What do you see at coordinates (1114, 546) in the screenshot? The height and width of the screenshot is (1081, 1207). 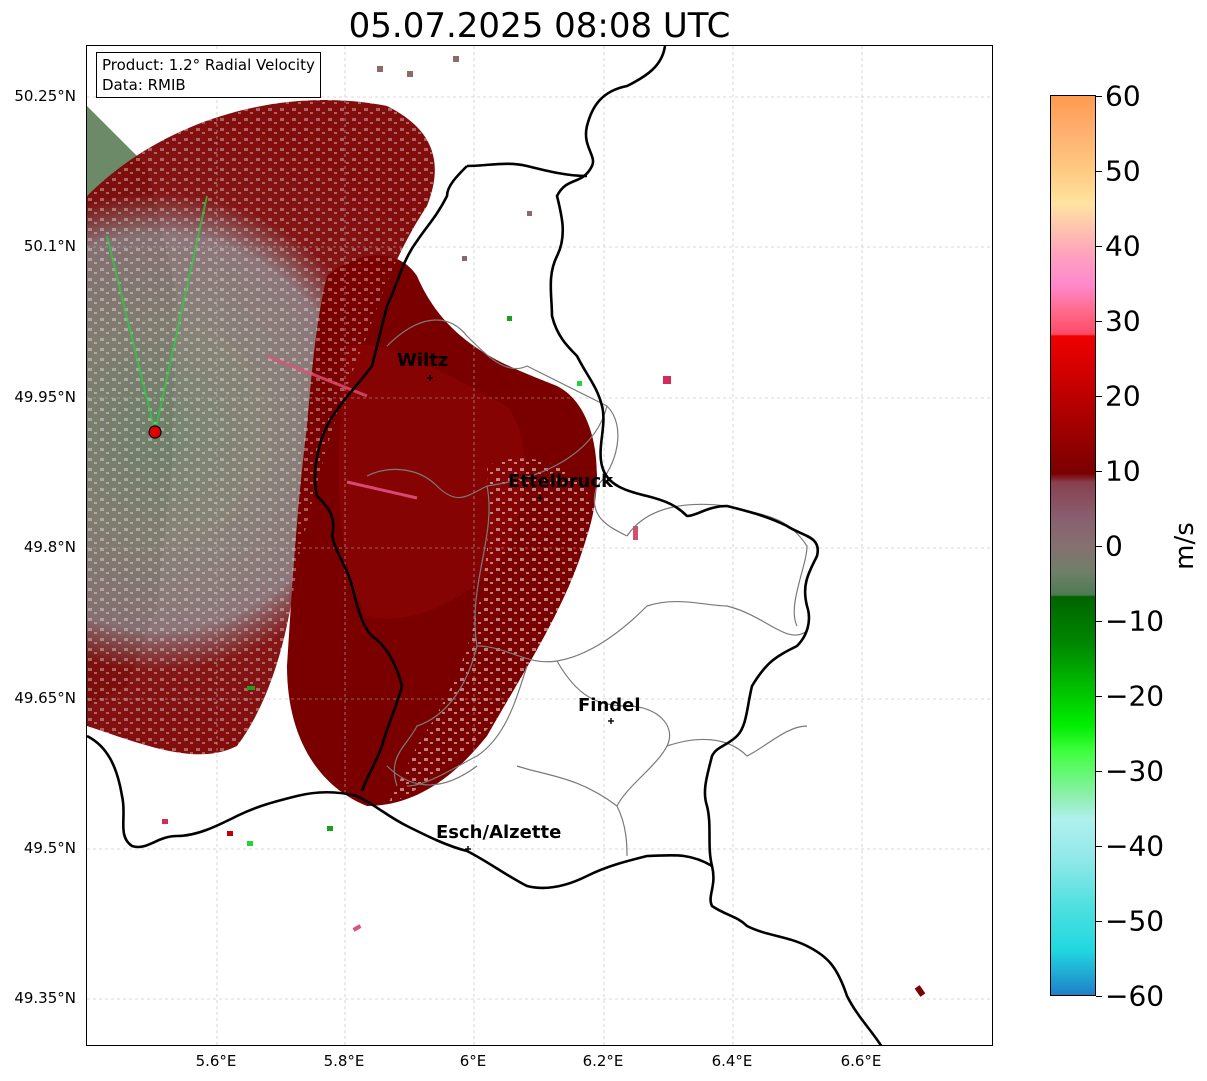 I see `colorbar-tick-label: 0` at bounding box center [1114, 546].